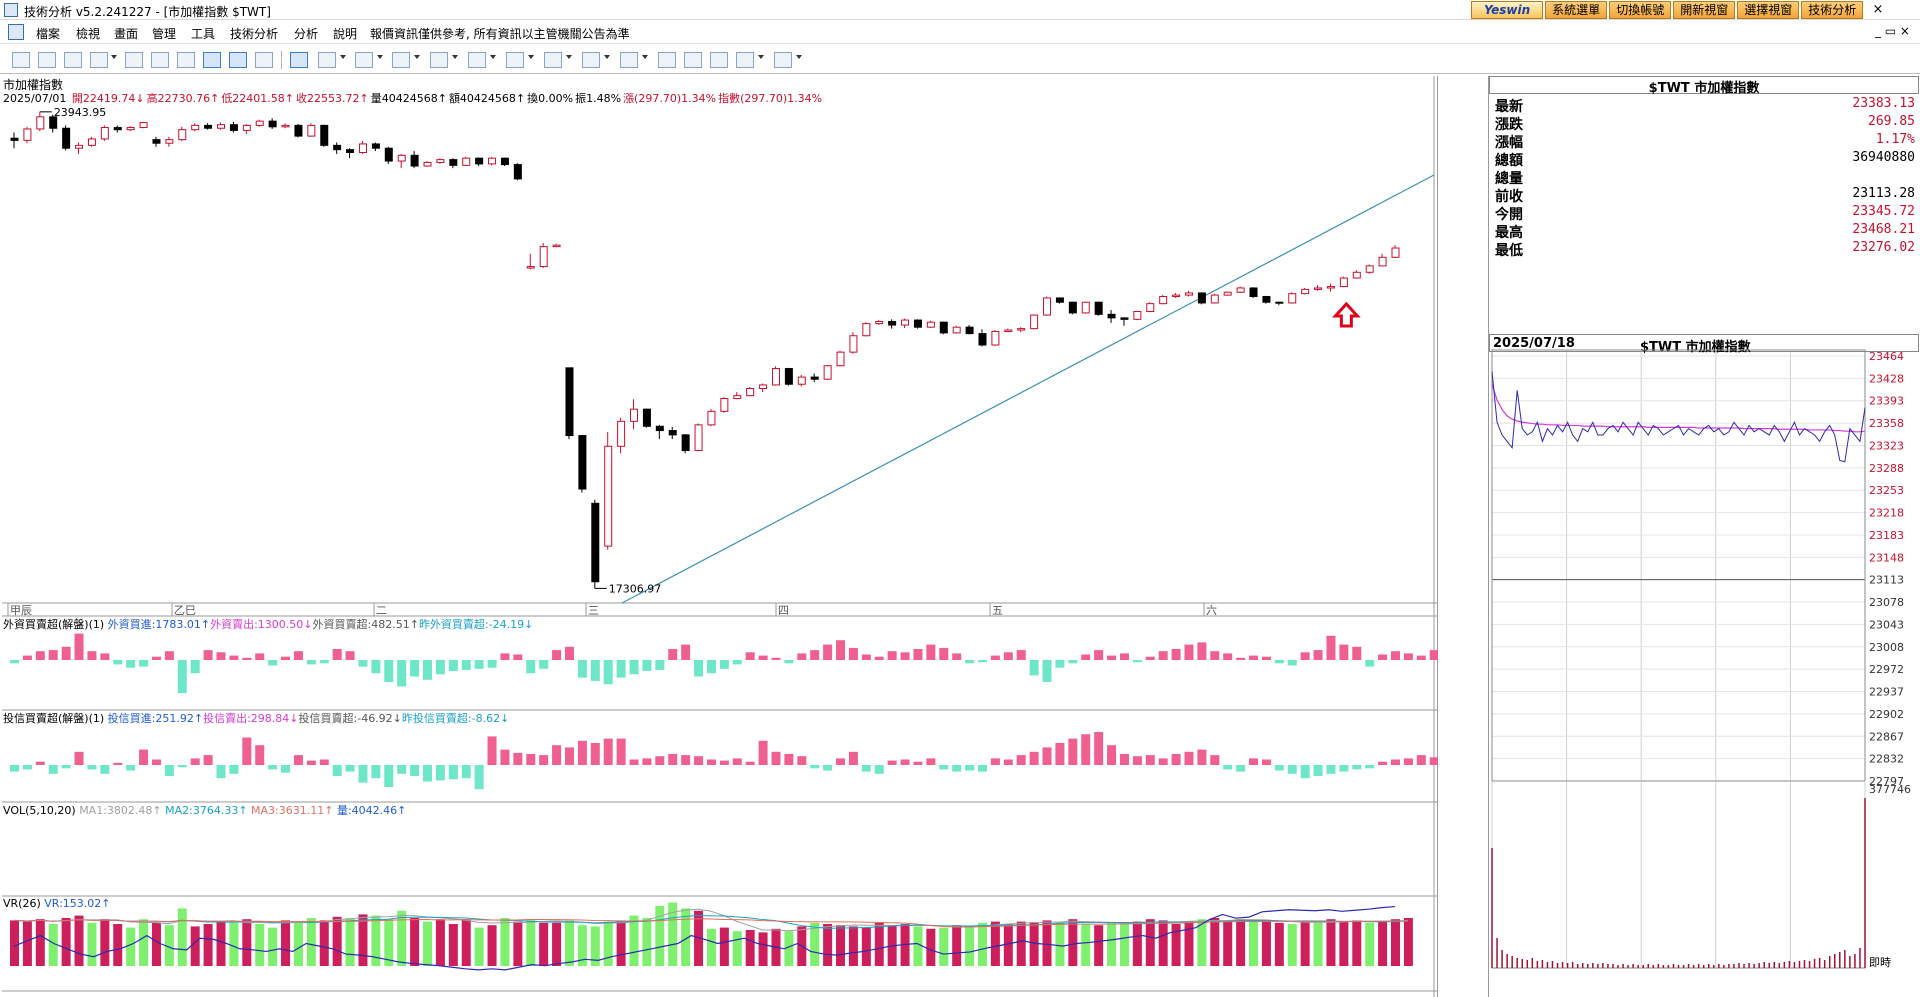 Image resolution: width=1920 pixels, height=997 pixels. I want to click on columns-icon, so click(99, 60).